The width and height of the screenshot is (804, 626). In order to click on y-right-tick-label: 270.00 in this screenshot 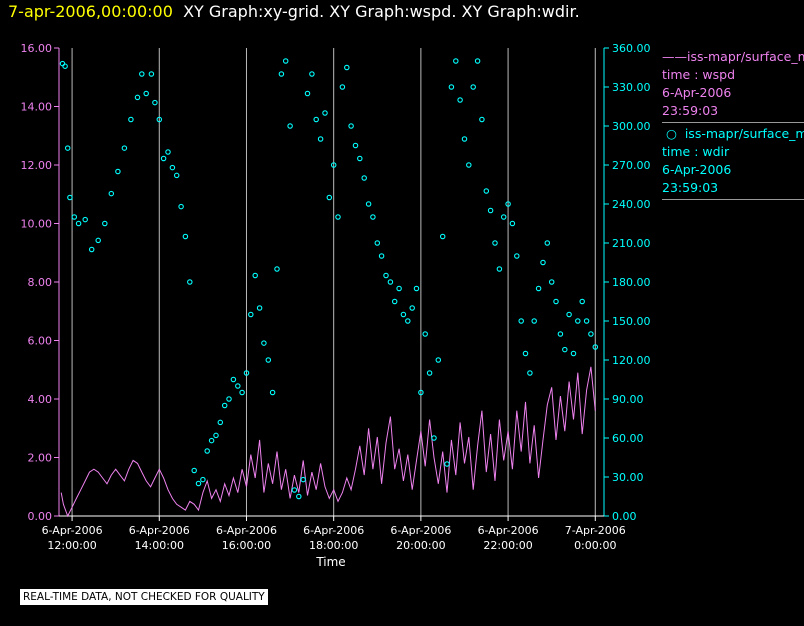, I will do `click(631, 165)`.